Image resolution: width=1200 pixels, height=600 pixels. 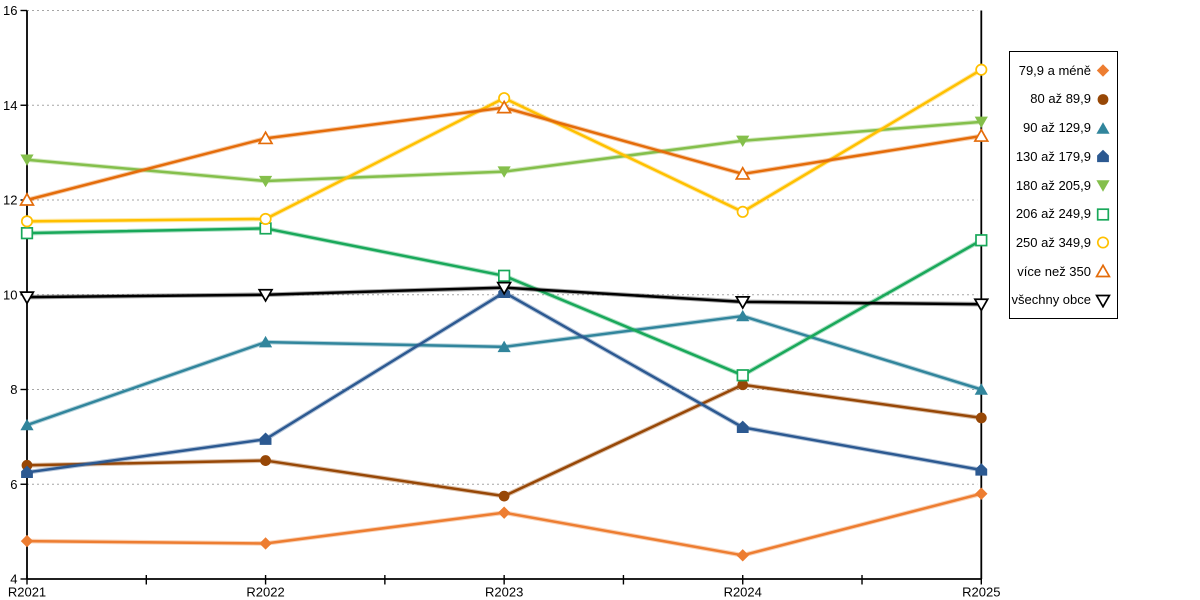 What do you see at coordinates (10, 294) in the screenshot?
I see `y-axis-label-10: 10` at bounding box center [10, 294].